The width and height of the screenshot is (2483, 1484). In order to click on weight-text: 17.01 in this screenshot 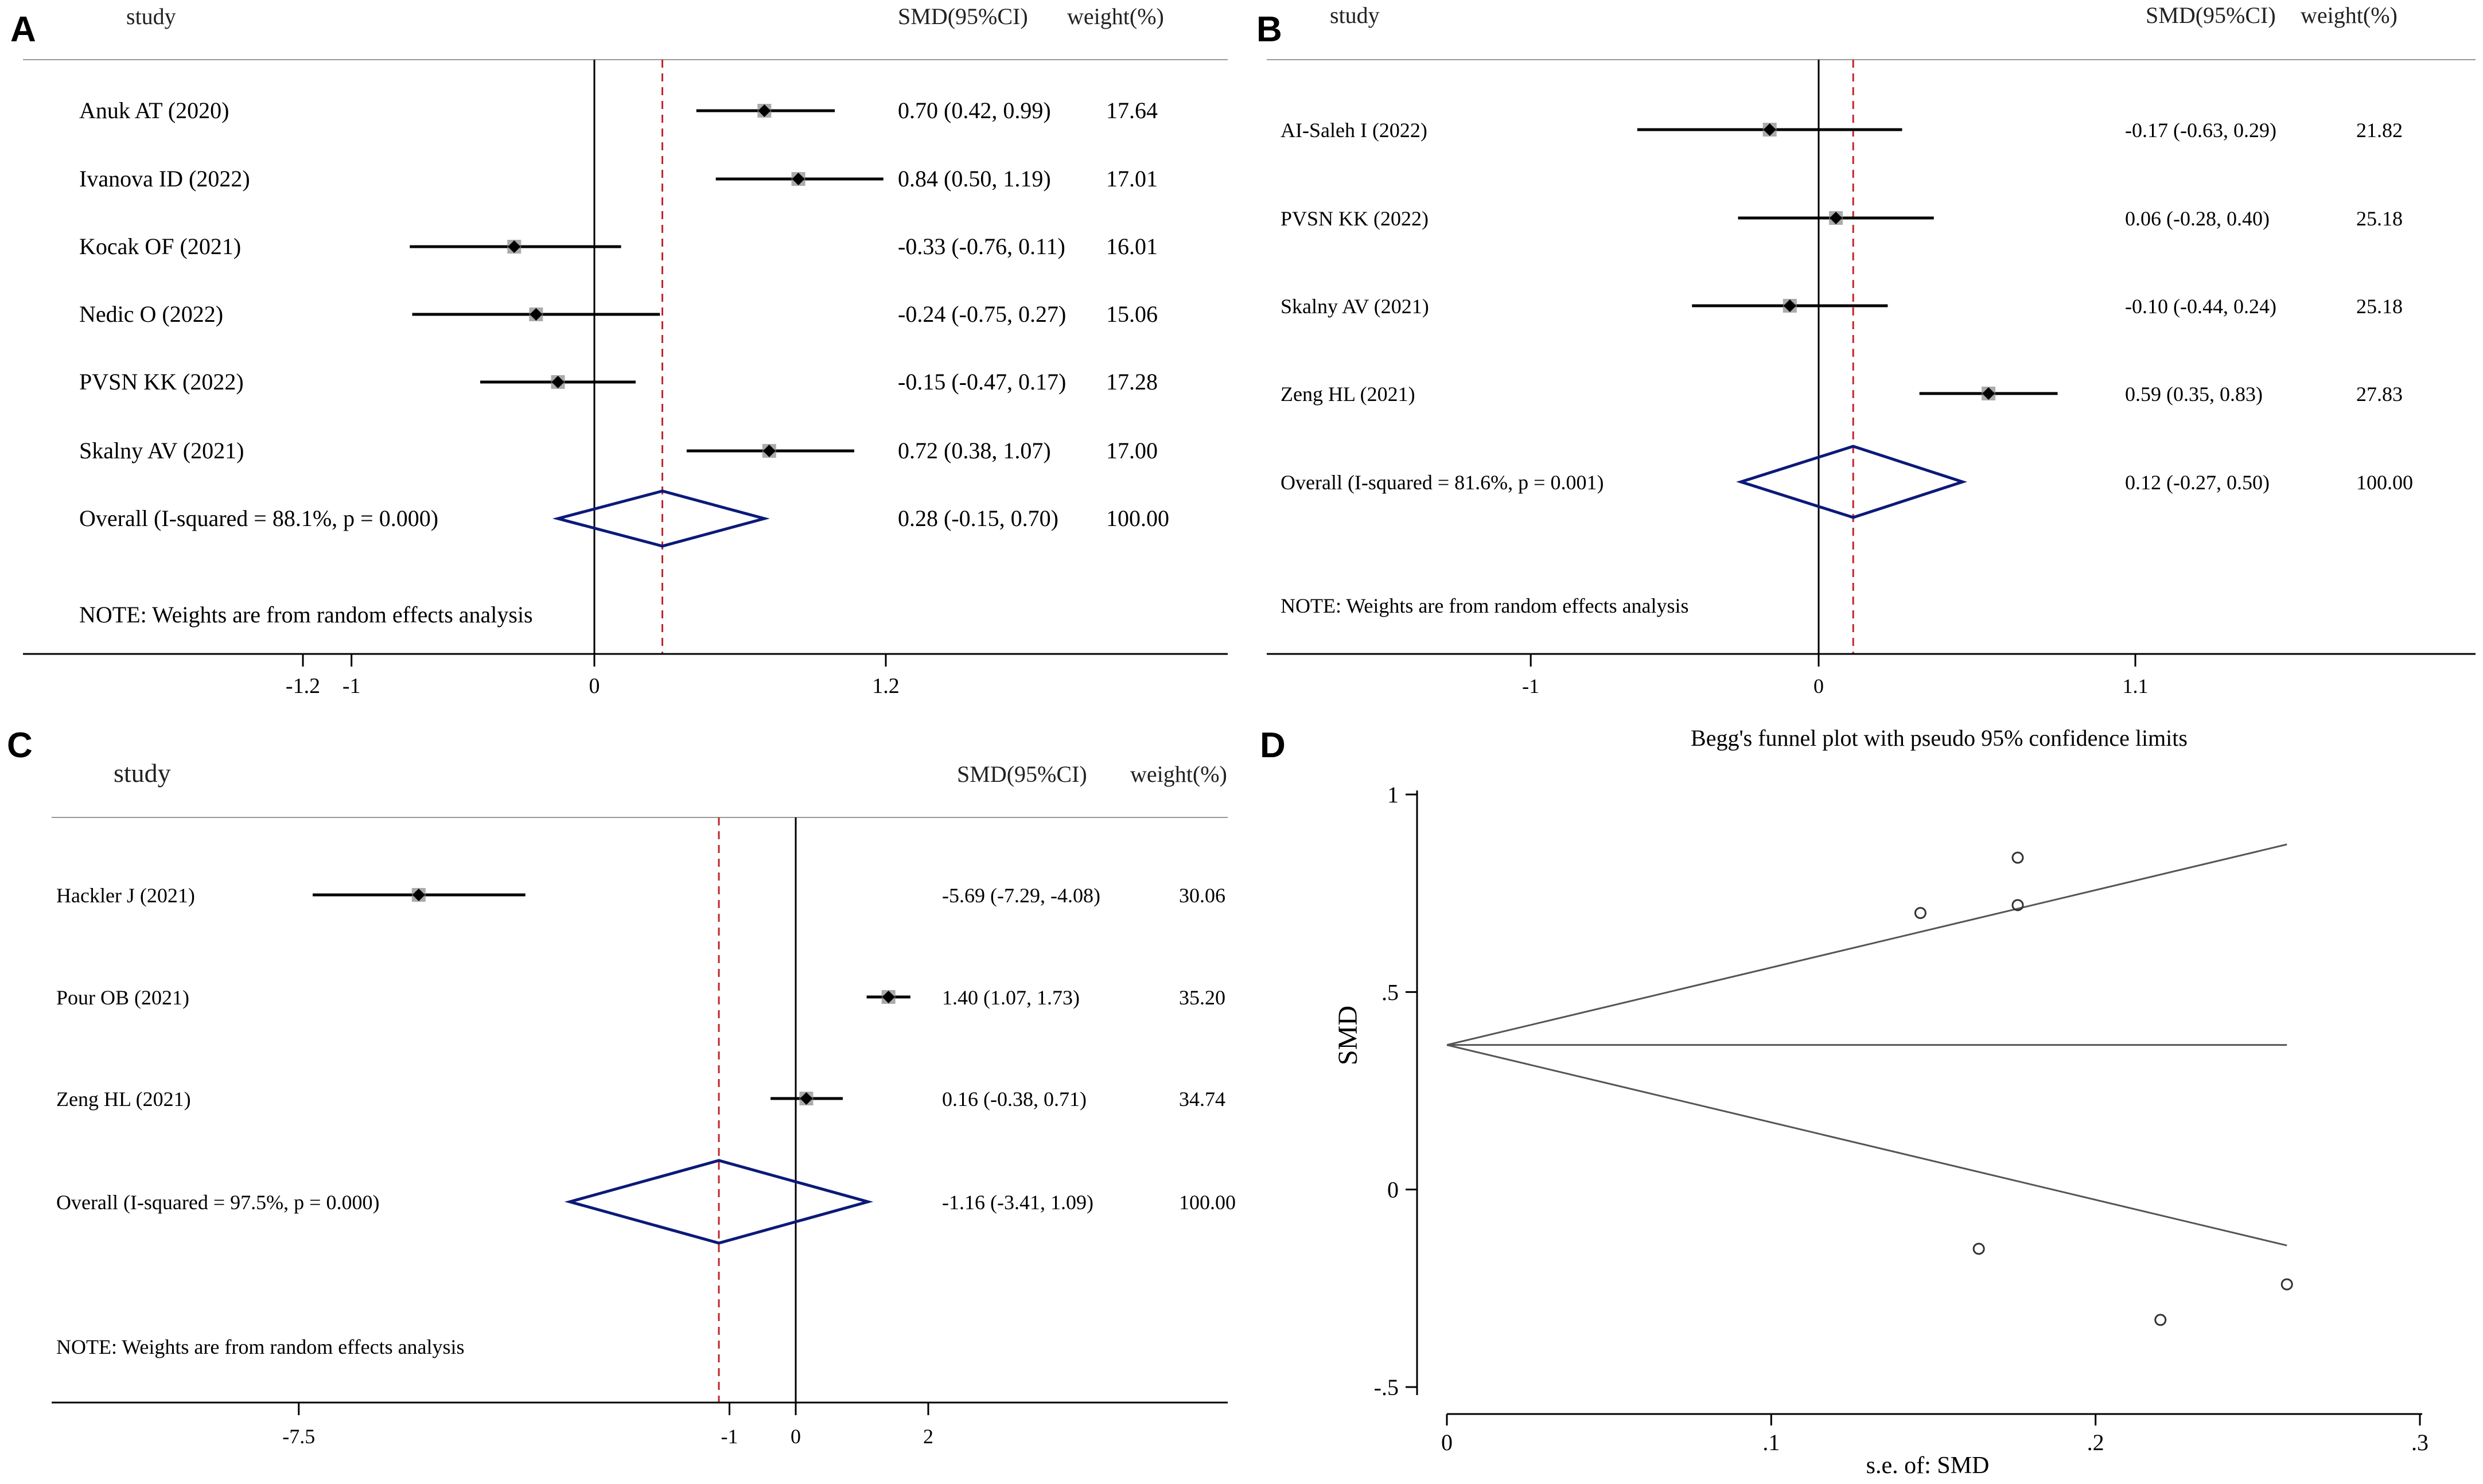, I will do `click(1132, 179)`.